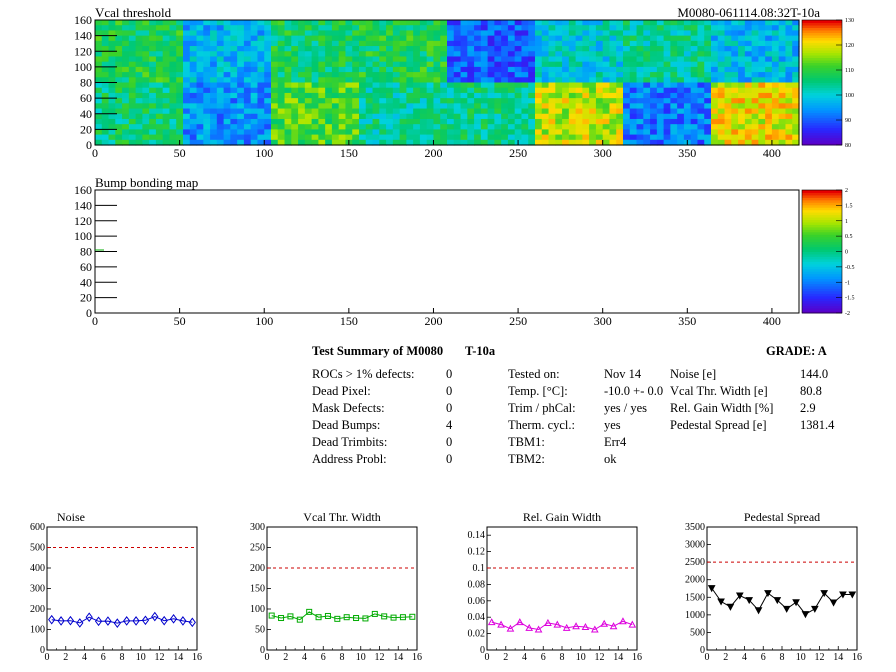  Describe the element at coordinates (695, 615) in the screenshot. I see `y-tick-label: 1000` at that location.